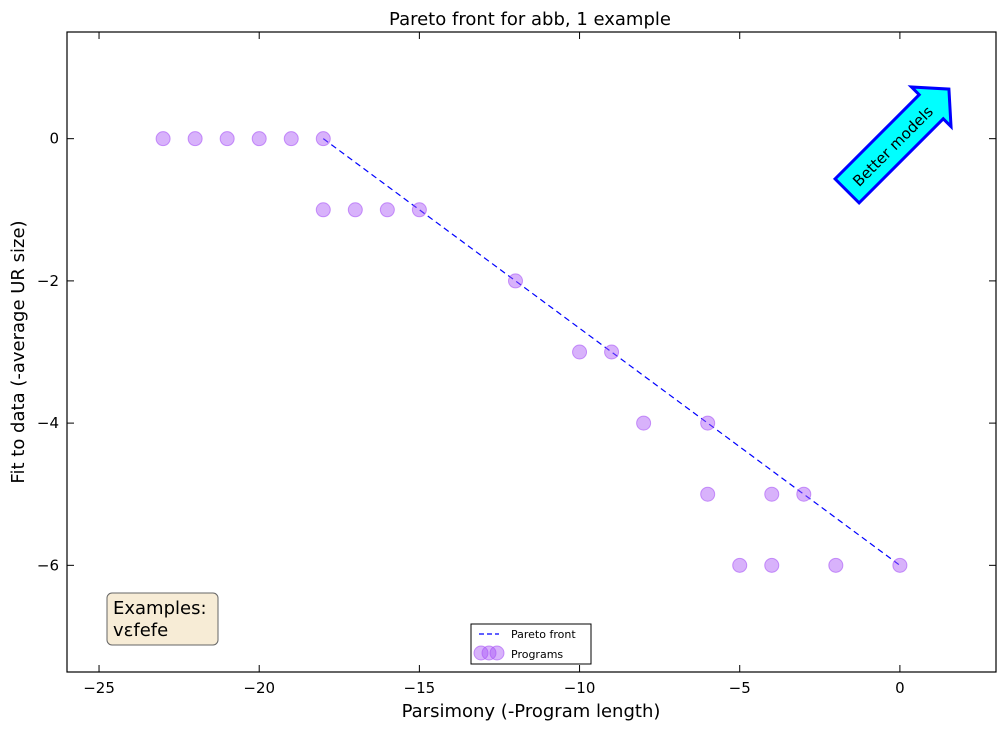 This screenshot has height=731, width=1006. Describe the element at coordinates (543, 634) in the screenshot. I see `legend-label-pareto: Pareto front` at that location.